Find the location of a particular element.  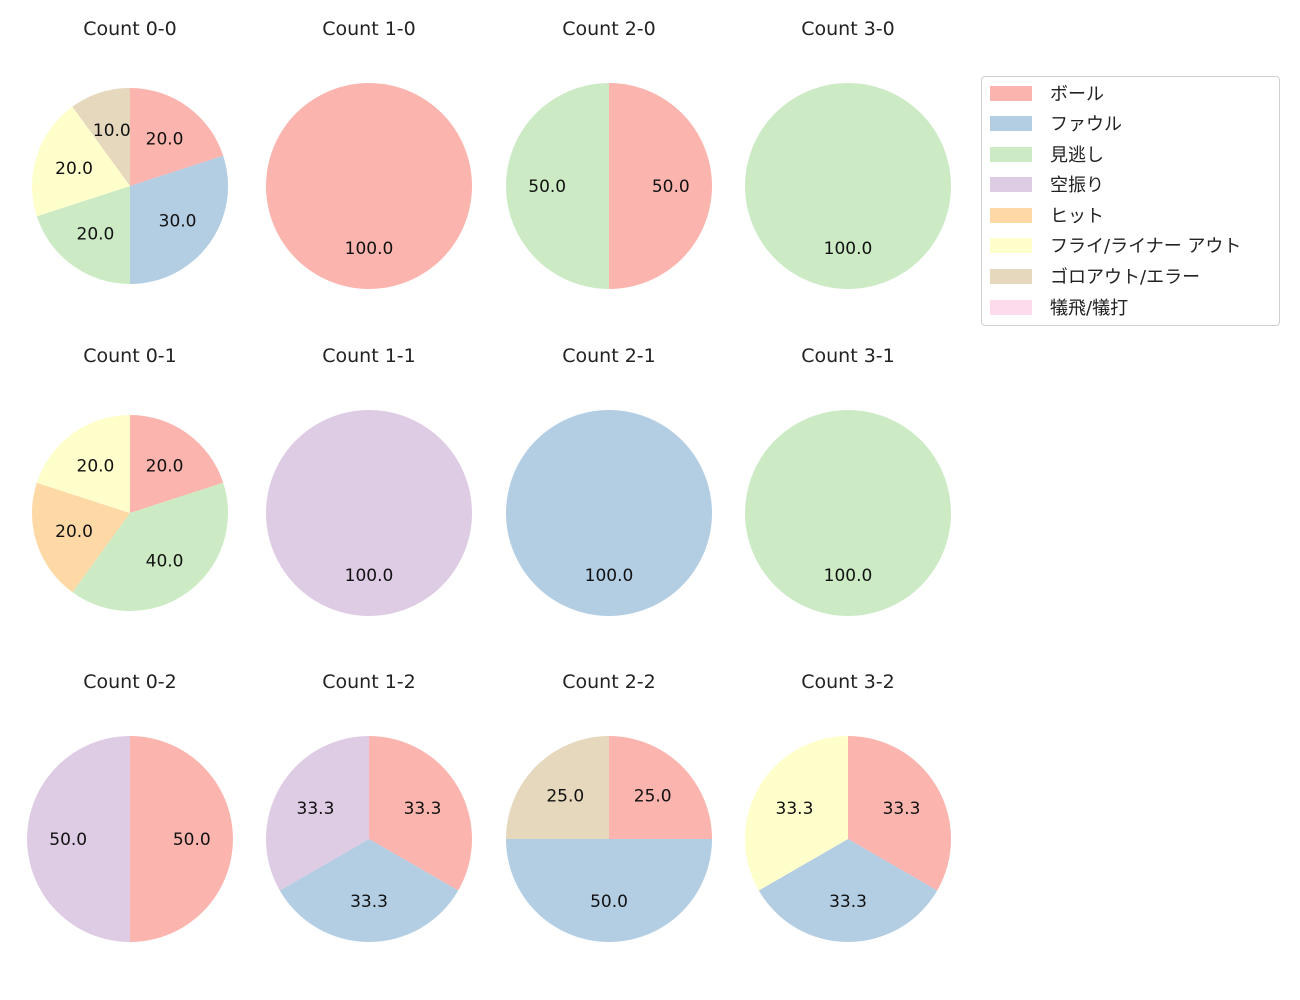

pie-title: Count 1-0 is located at coordinates (369, 29).